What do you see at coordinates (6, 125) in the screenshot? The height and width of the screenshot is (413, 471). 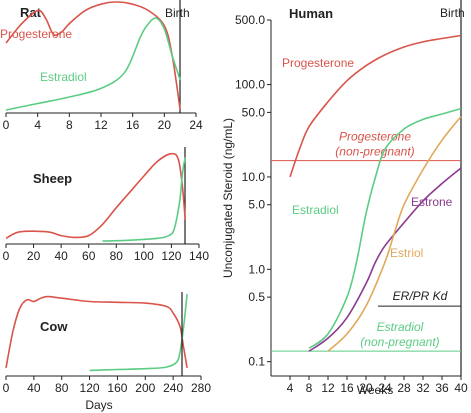 I see `rat-x-tick-label: 0` at bounding box center [6, 125].